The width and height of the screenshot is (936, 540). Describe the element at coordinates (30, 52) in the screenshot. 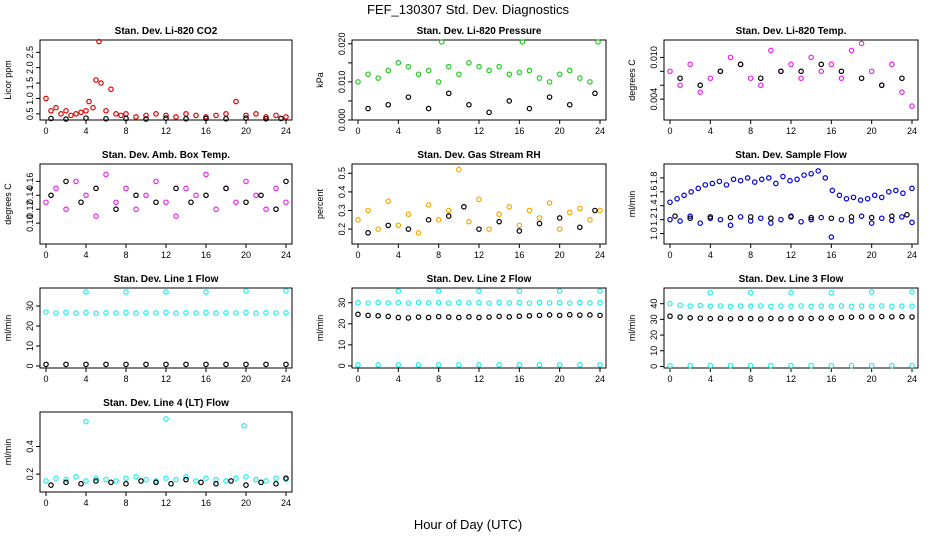

I see `y-tick-label: 2.5` at that location.